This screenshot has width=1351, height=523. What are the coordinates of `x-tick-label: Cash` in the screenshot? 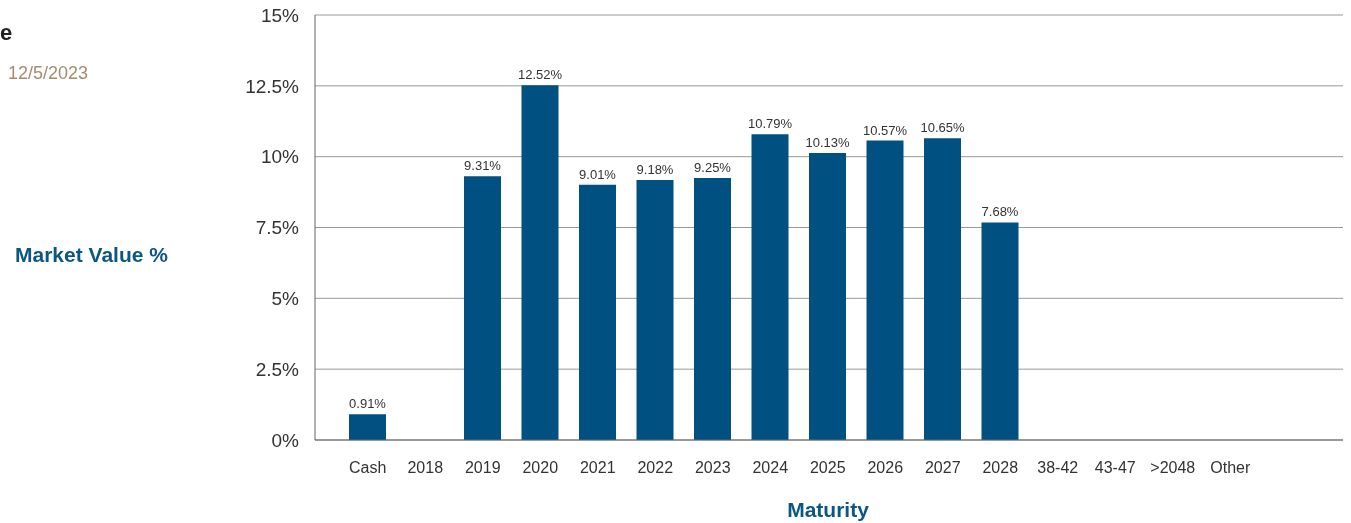 It's located at (368, 468).